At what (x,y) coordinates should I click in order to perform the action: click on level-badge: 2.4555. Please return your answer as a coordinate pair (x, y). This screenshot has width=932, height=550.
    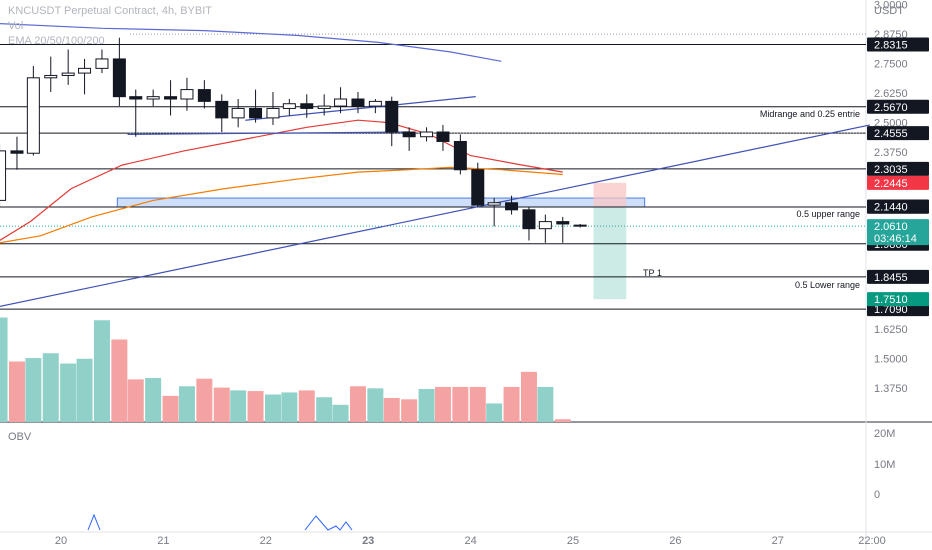
    Looking at the image, I should click on (898, 133).